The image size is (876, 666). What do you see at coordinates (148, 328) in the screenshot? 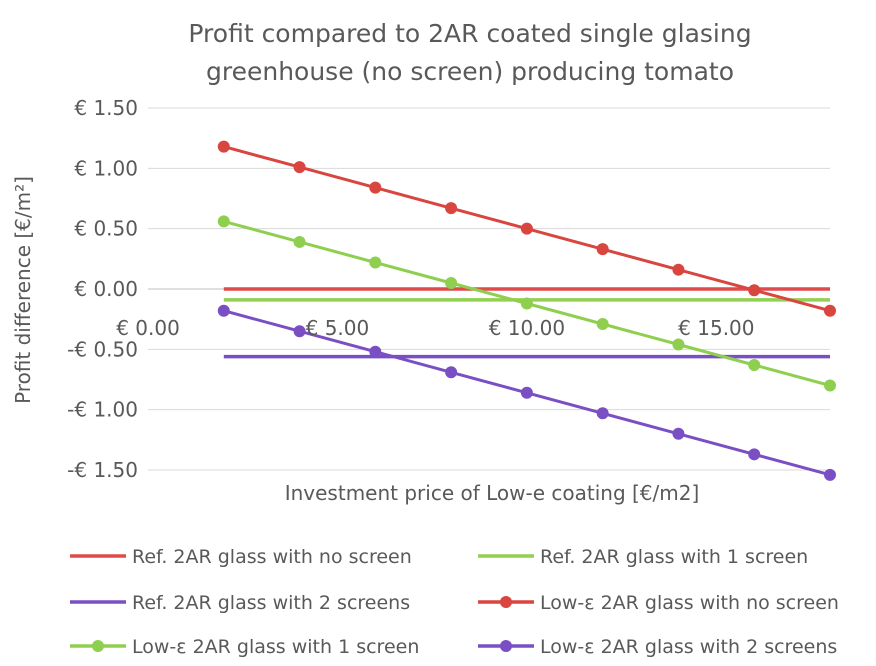
I see `x-tick-label: € 0.00` at bounding box center [148, 328].